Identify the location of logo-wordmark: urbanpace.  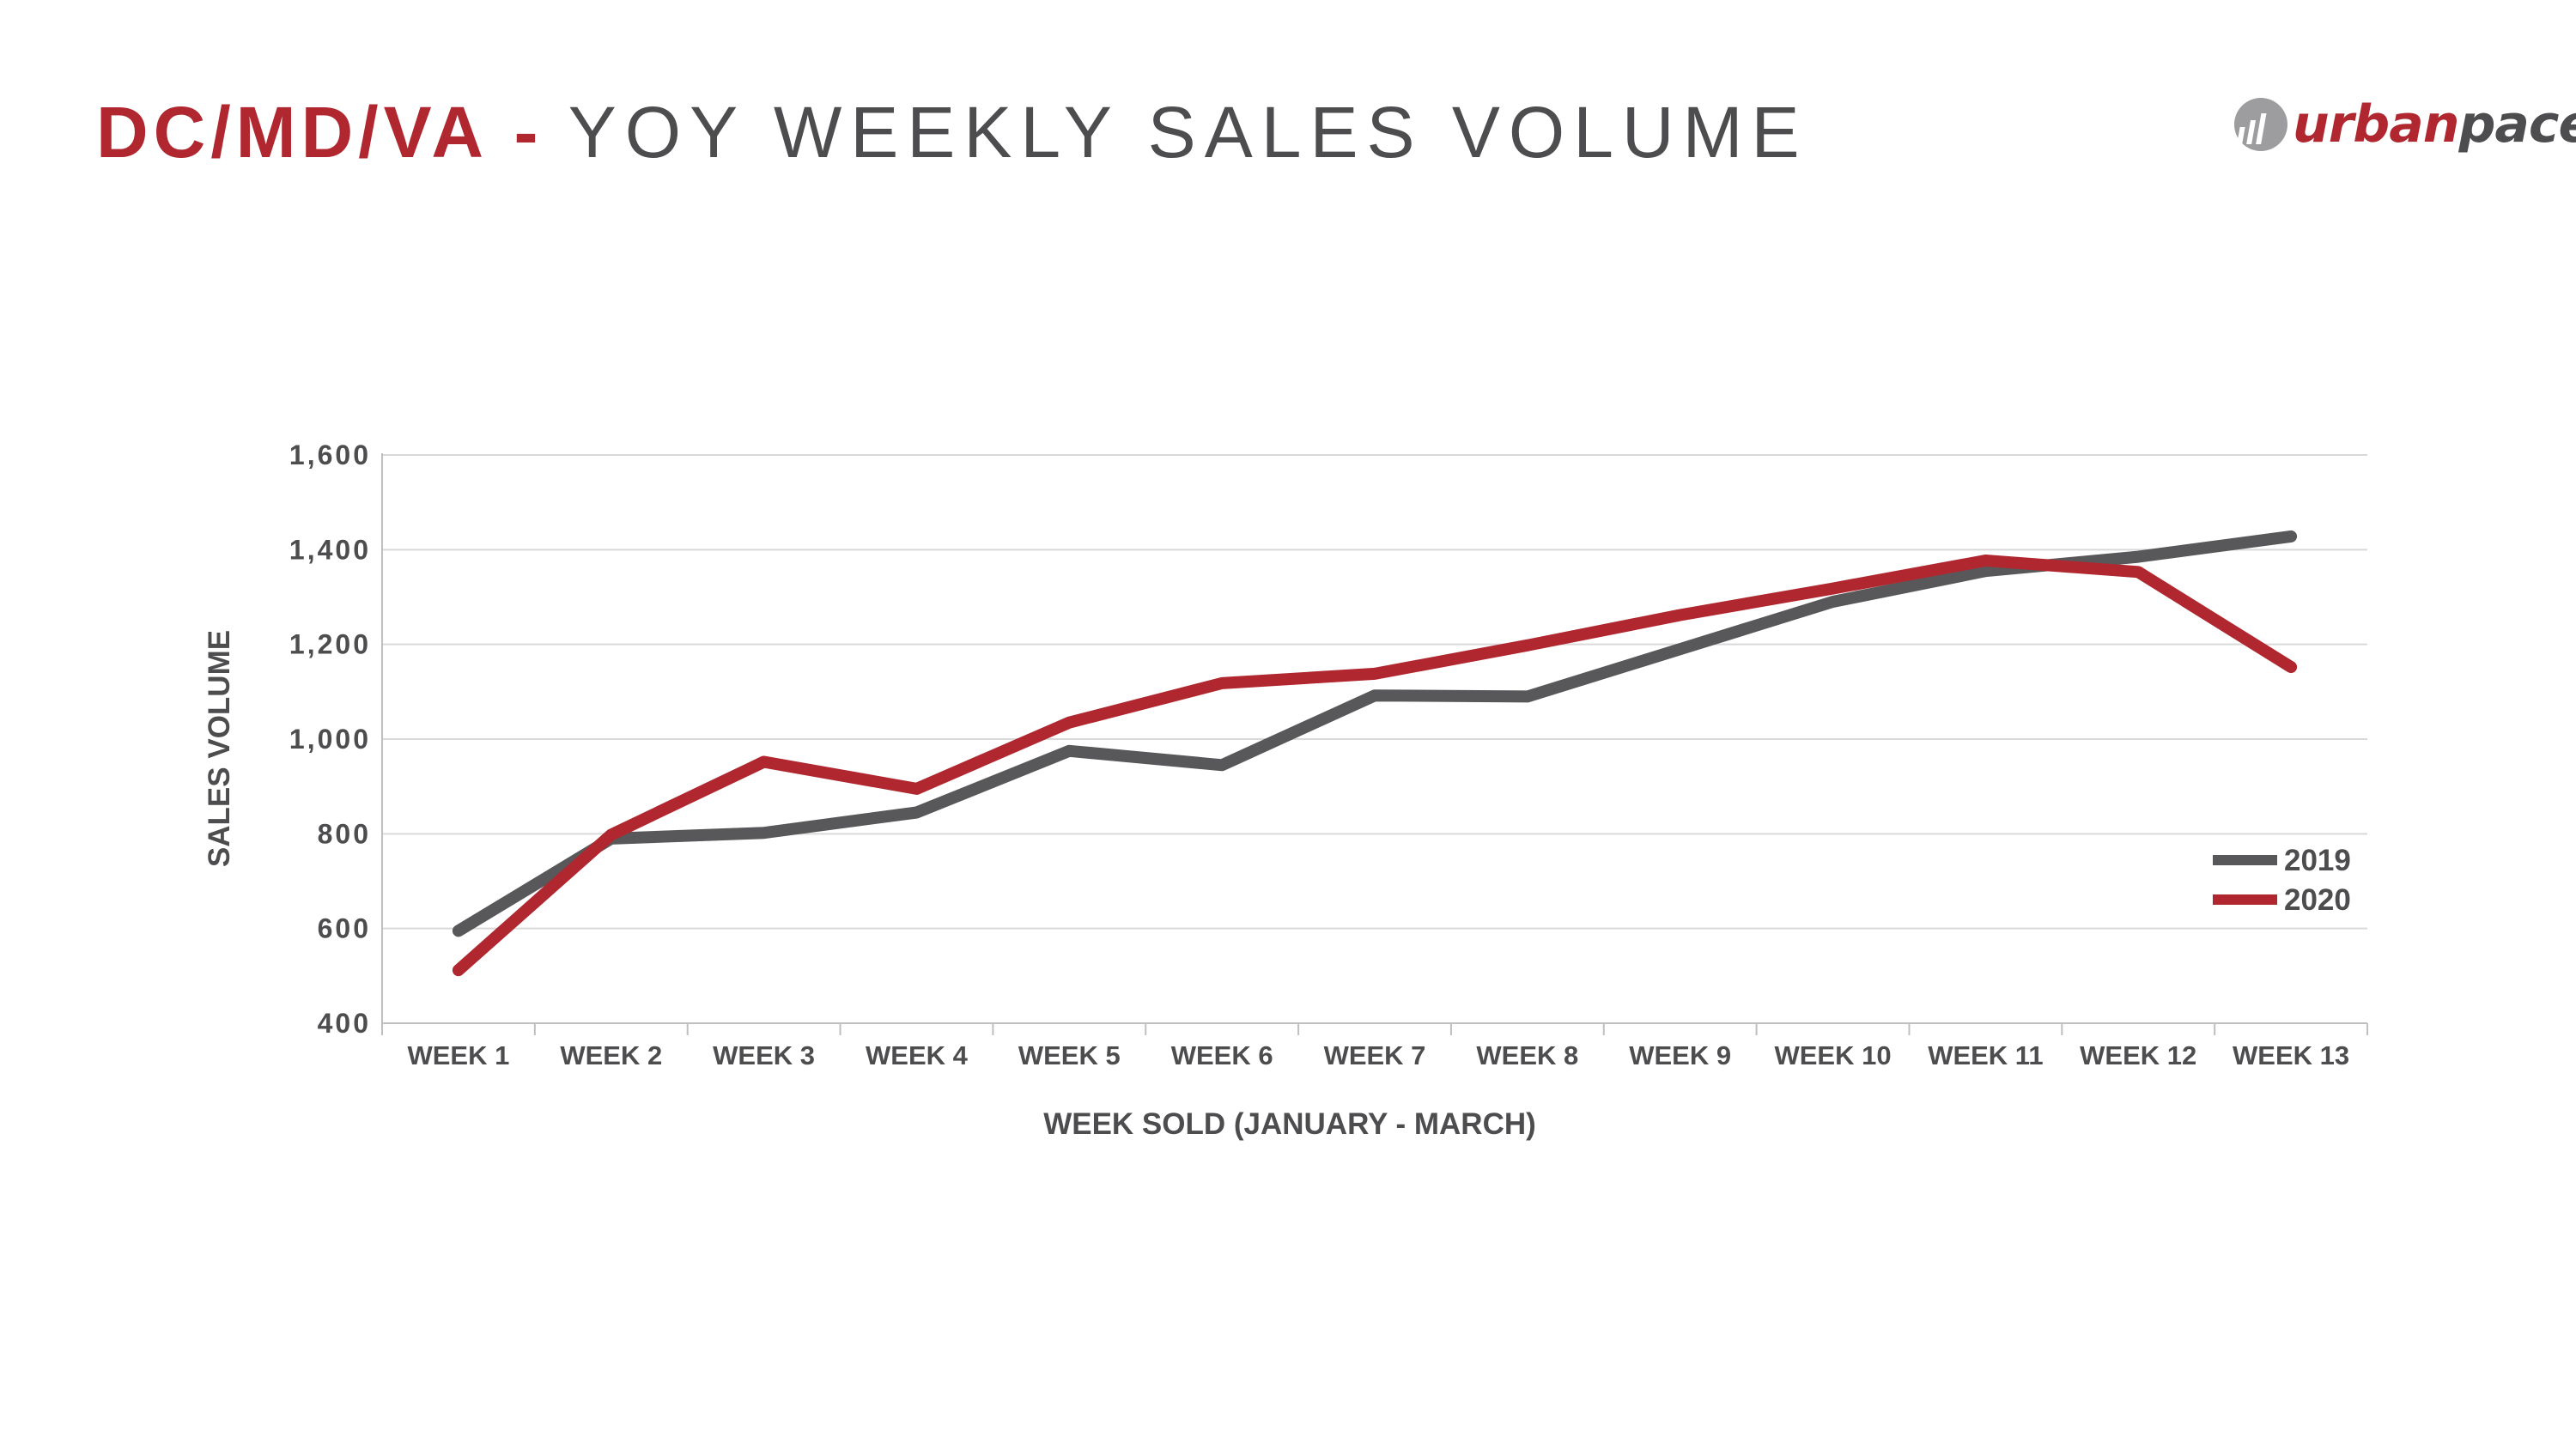
(2434, 125).